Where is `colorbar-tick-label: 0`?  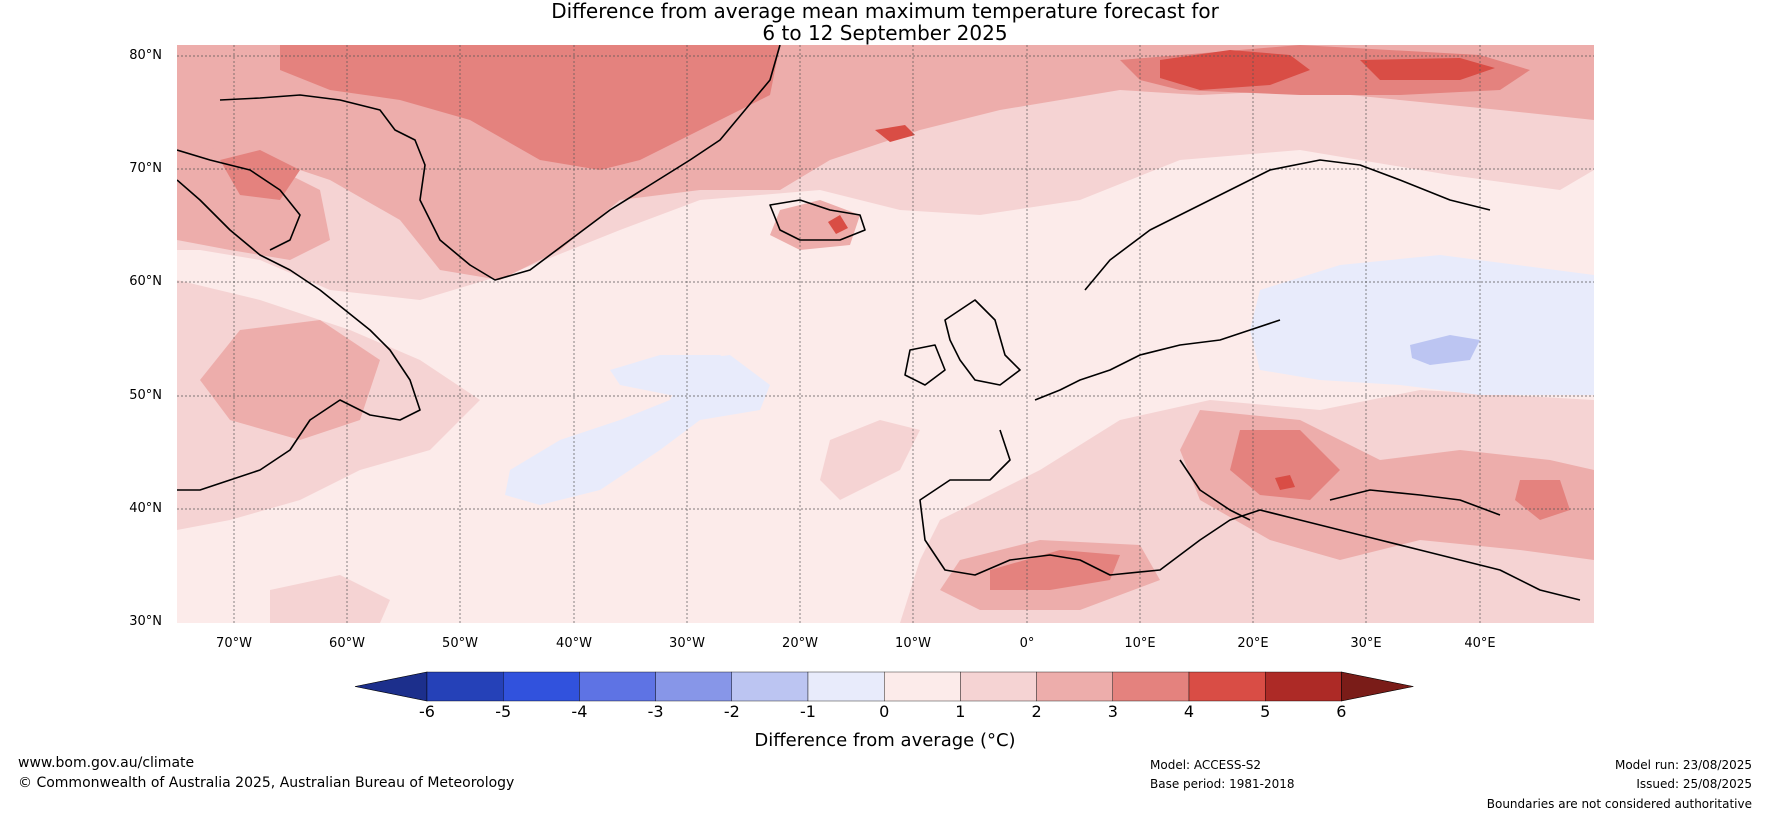
colorbar-tick-label: 0 is located at coordinates (884, 711).